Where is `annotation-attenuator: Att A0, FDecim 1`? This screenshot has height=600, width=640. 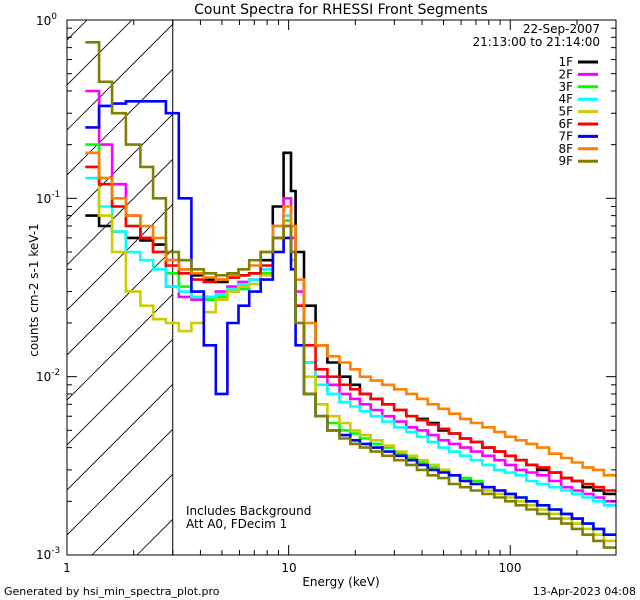
annotation-attenuator: Att A0, FDecim 1 is located at coordinates (236, 524).